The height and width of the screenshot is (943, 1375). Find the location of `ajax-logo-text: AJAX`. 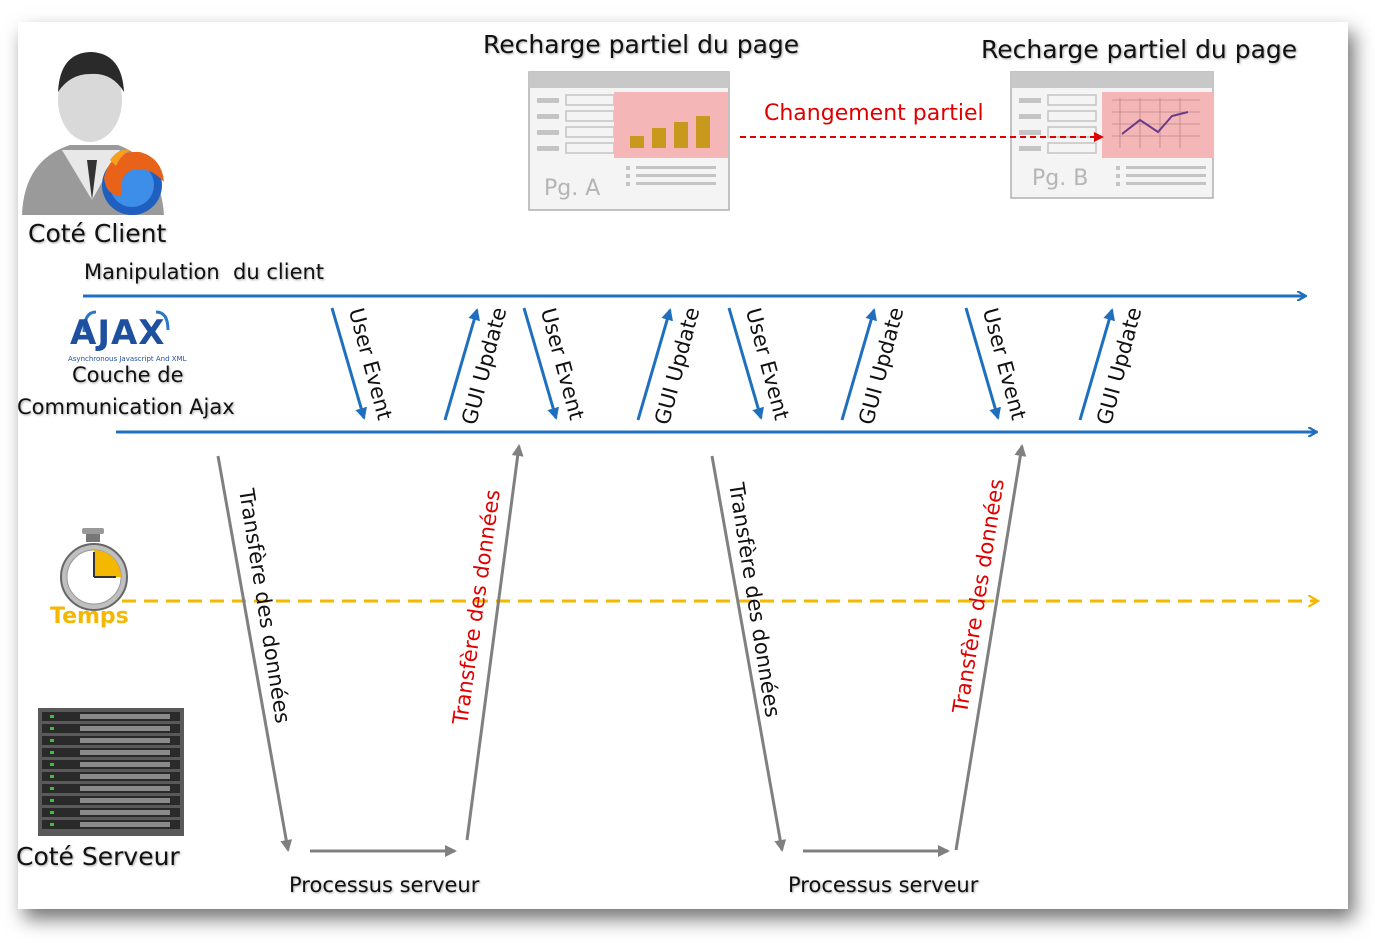

ajax-logo-text: AJAX is located at coordinates (118, 333).